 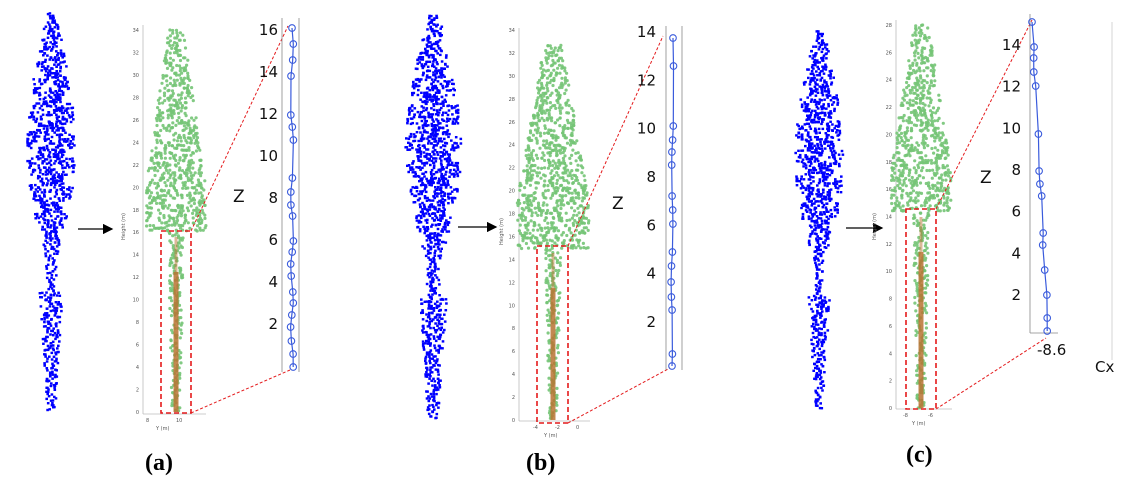 I want to click on zoom-line-b-bottom, so click(x=619, y=395).